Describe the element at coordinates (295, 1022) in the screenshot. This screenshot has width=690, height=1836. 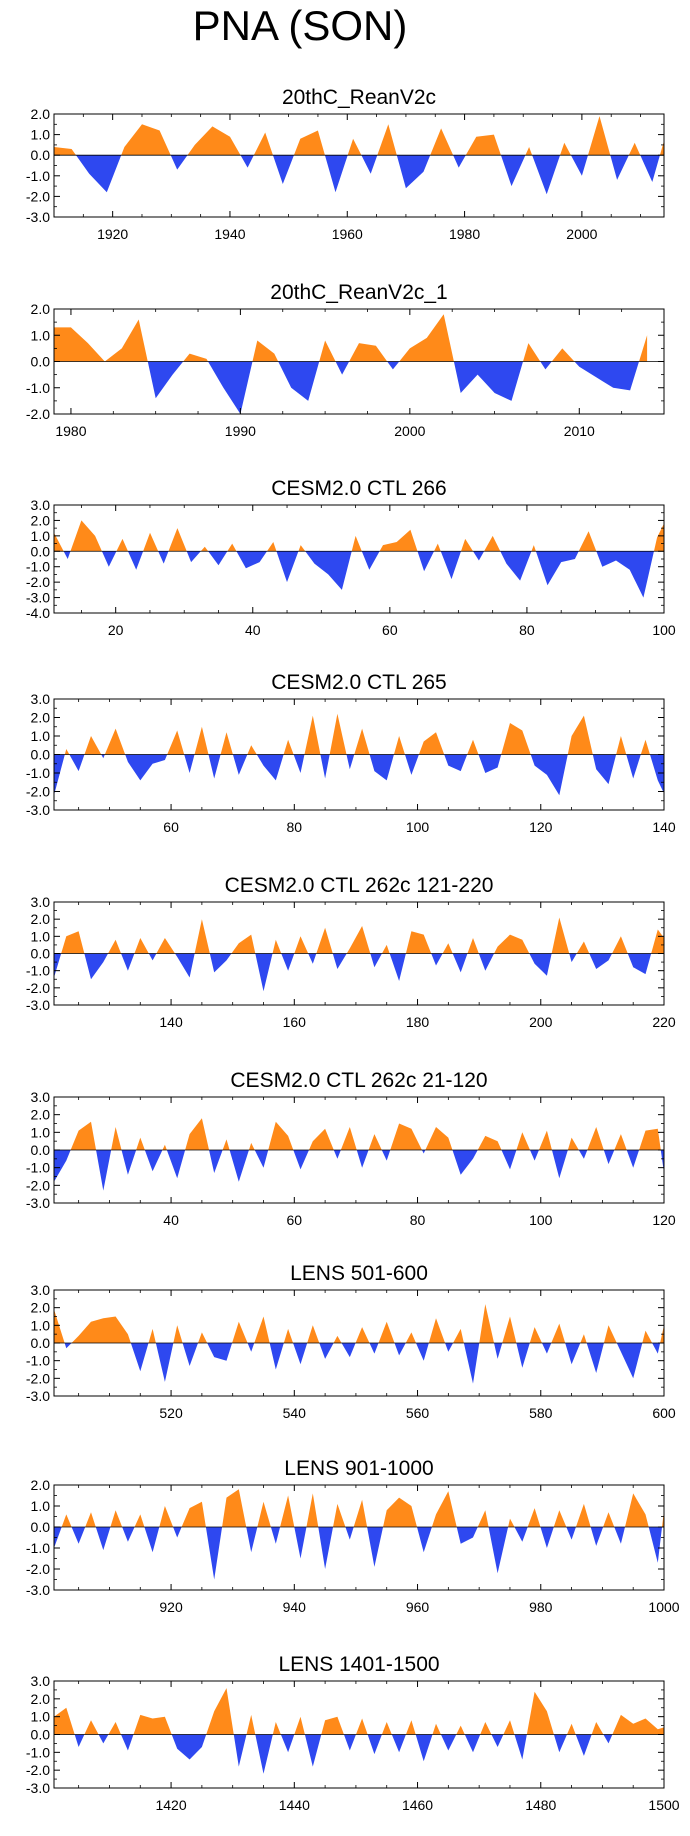
I see `x-tick-label: 160` at that location.